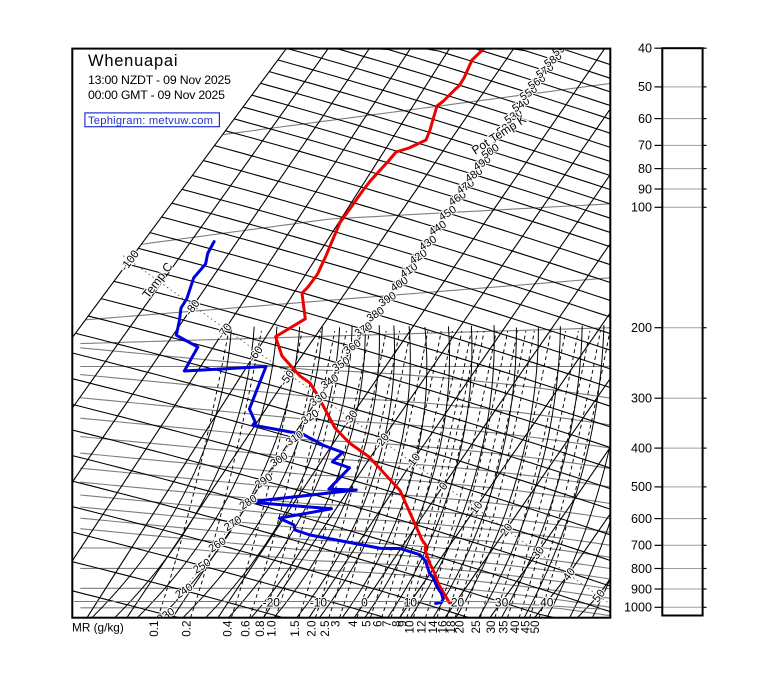 Image resolution: width=760 pixels, height=695 pixels. Describe the element at coordinates (295, 628) in the screenshot. I see `svg-text: 1.5` at that location.